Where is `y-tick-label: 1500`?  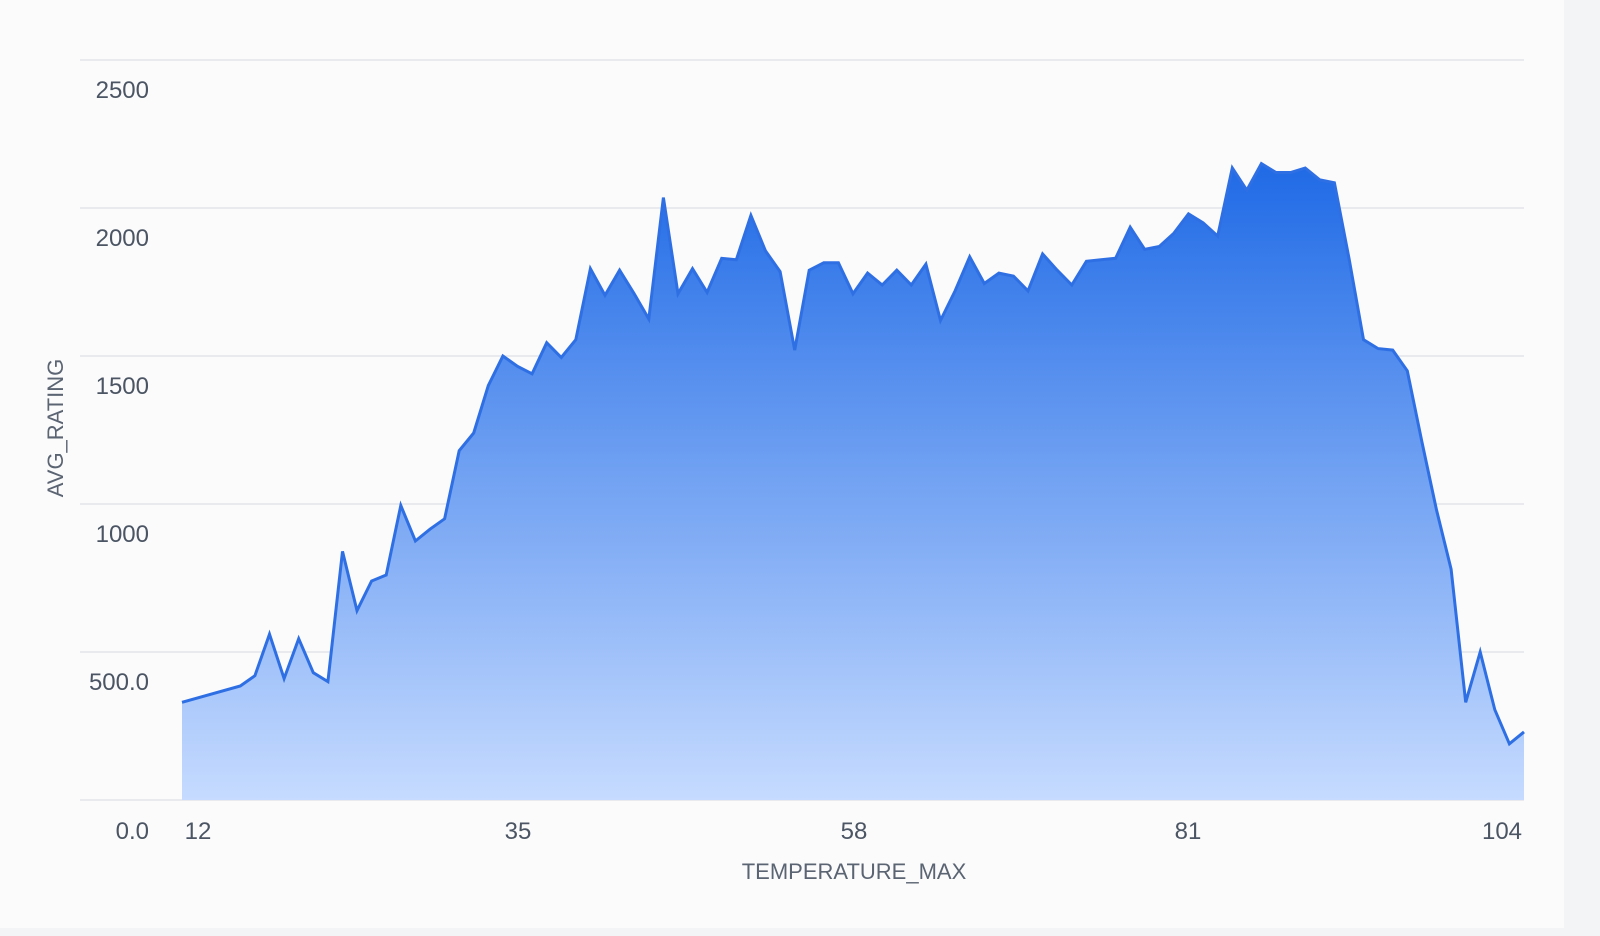 y-tick-label: 1500 is located at coordinates (122, 386).